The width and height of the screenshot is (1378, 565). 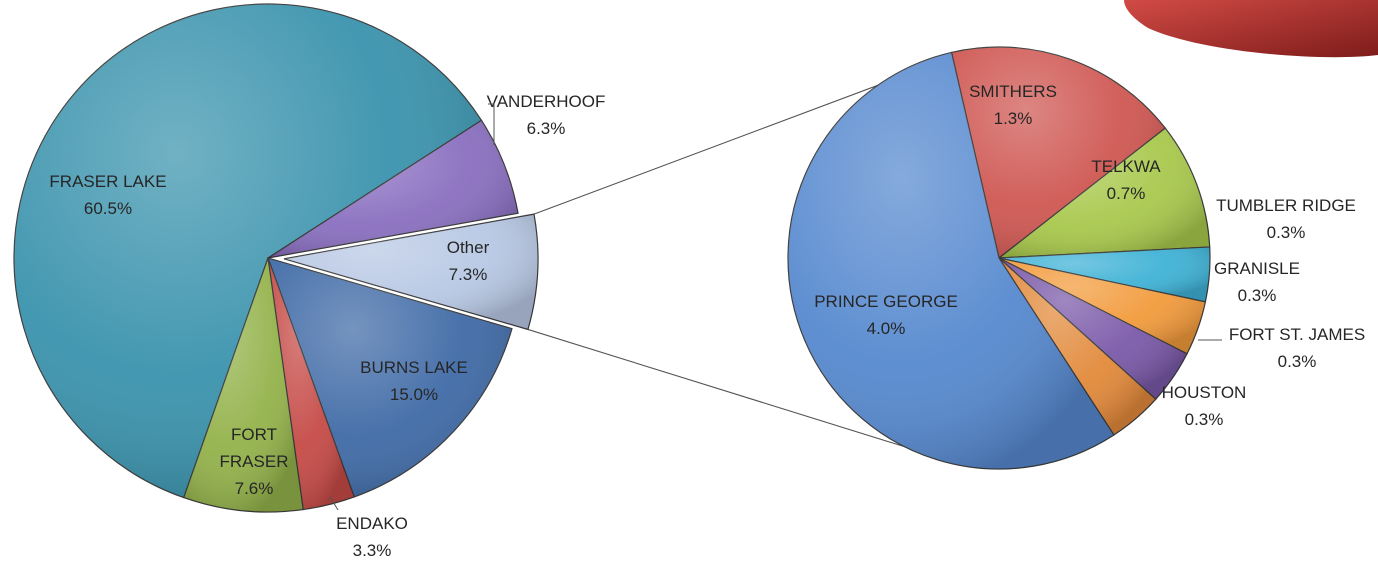 What do you see at coordinates (546, 115) in the screenshot?
I see `label-vanderhoof: VANDERHOOF 6.3%` at bounding box center [546, 115].